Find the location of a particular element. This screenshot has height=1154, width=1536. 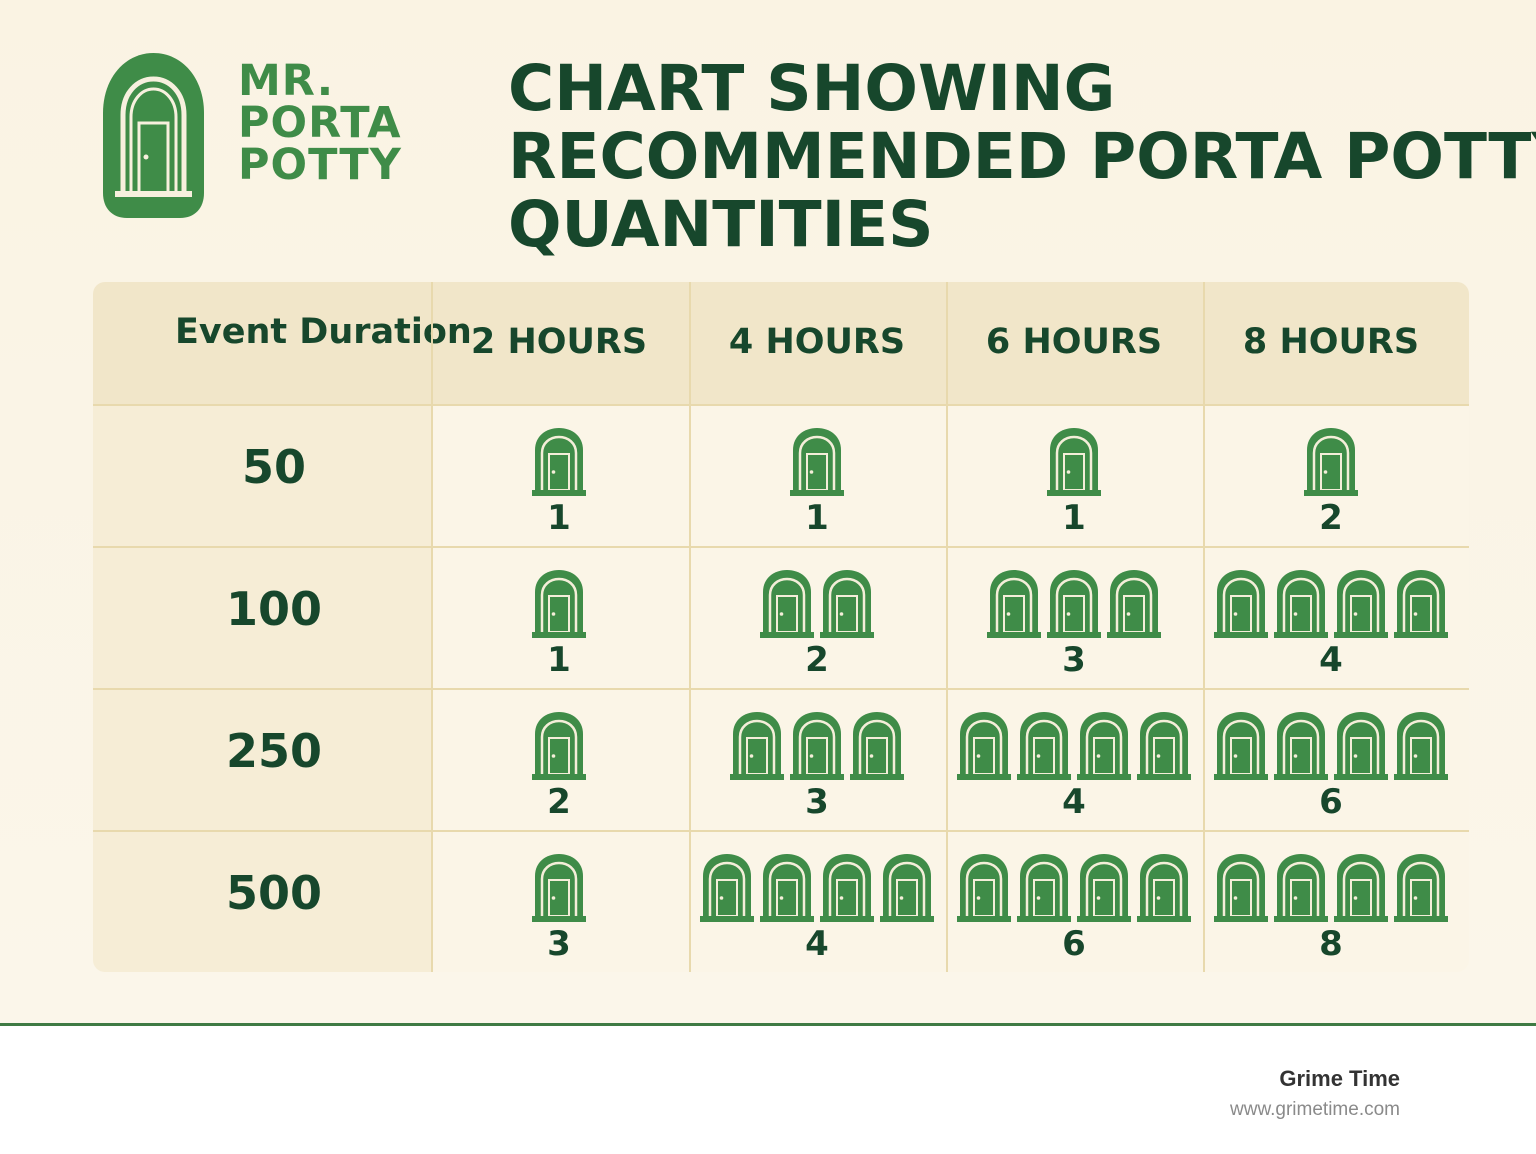

column-header: 4 HOURS is located at coordinates (817, 342).